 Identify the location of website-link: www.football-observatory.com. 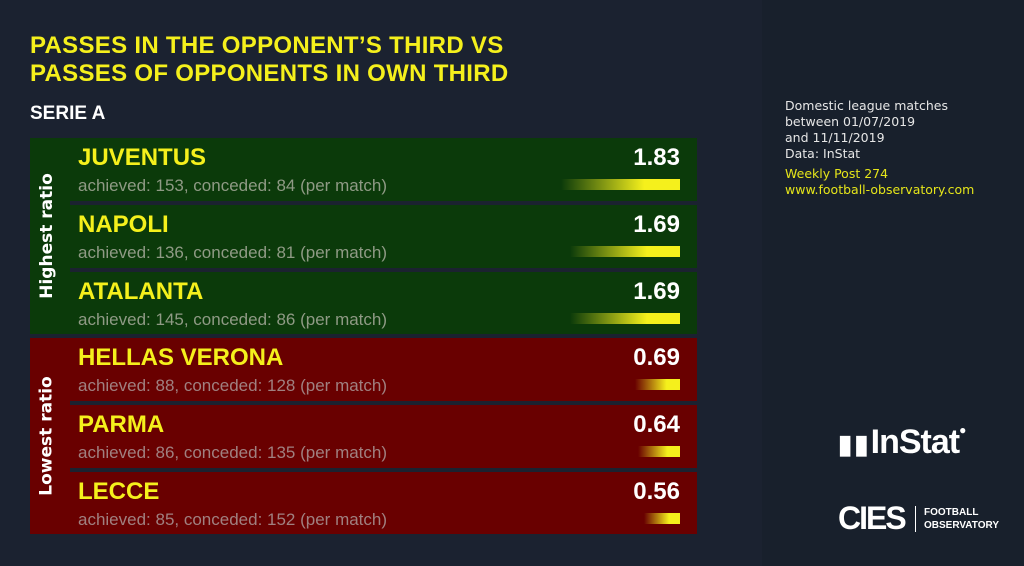
(880, 189).